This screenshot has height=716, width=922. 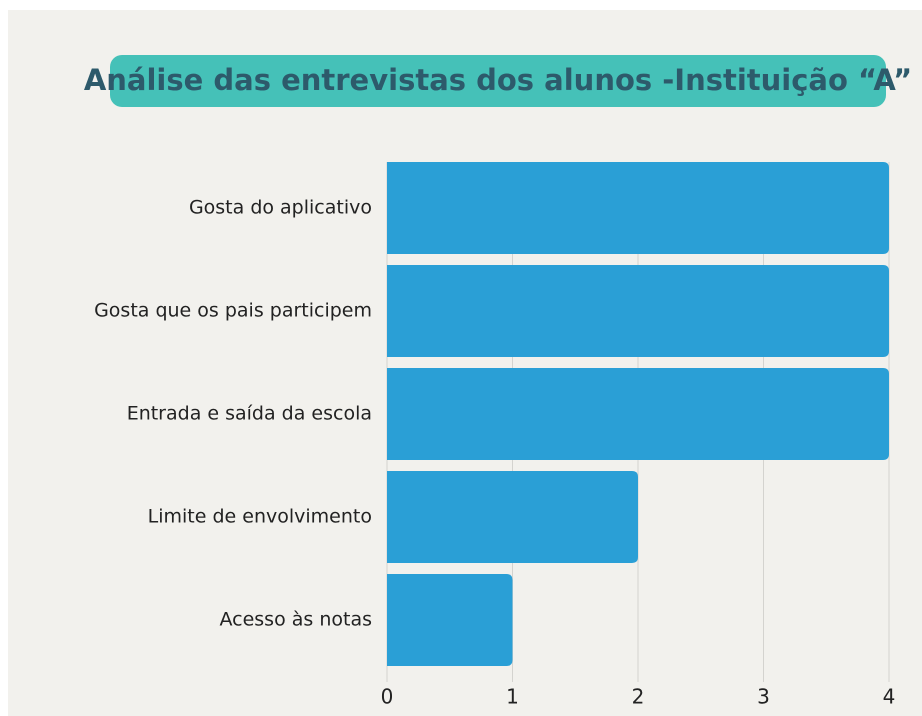 What do you see at coordinates (280, 208) in the screenshot?
I see `y-tick-label: Gosta do aplicativo` at bounding box center [280, 208].